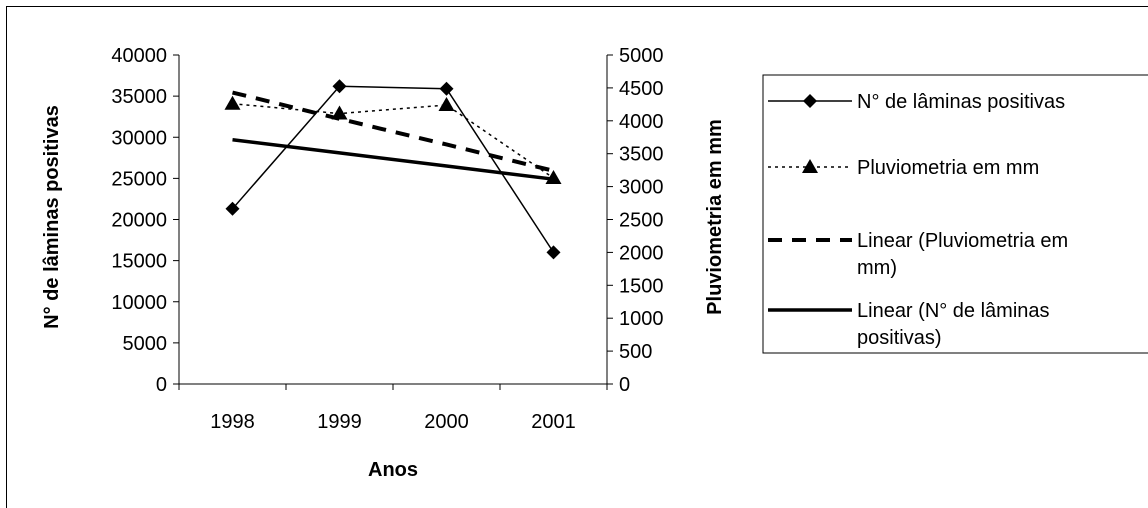  Describe the element at coordinates (948, 168) in the screenshot. I see `legend-label: Pluviometria em mm` at that location.